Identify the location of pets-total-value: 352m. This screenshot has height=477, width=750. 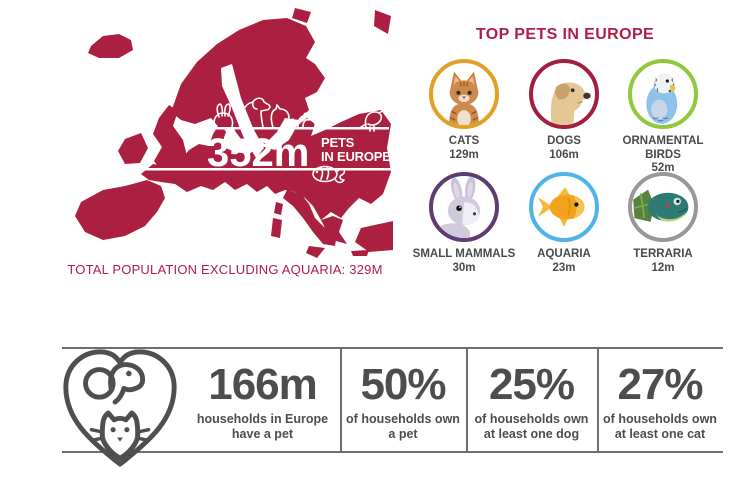
(258, 153).